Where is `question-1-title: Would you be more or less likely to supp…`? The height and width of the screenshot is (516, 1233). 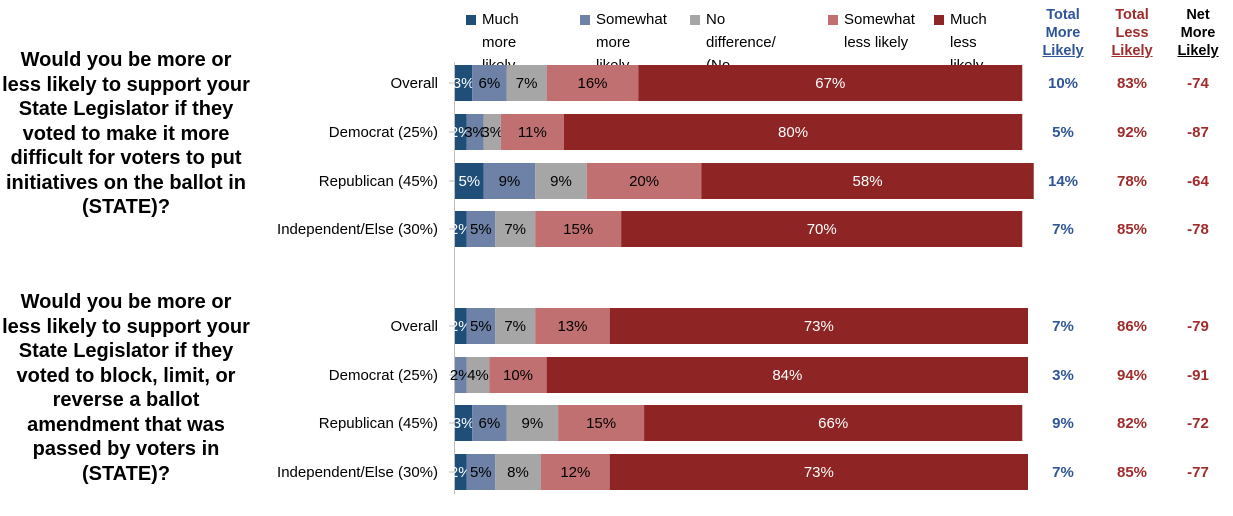 question-1-title: Would you be more or less likely to supp… is located at coordinates (126, 133).